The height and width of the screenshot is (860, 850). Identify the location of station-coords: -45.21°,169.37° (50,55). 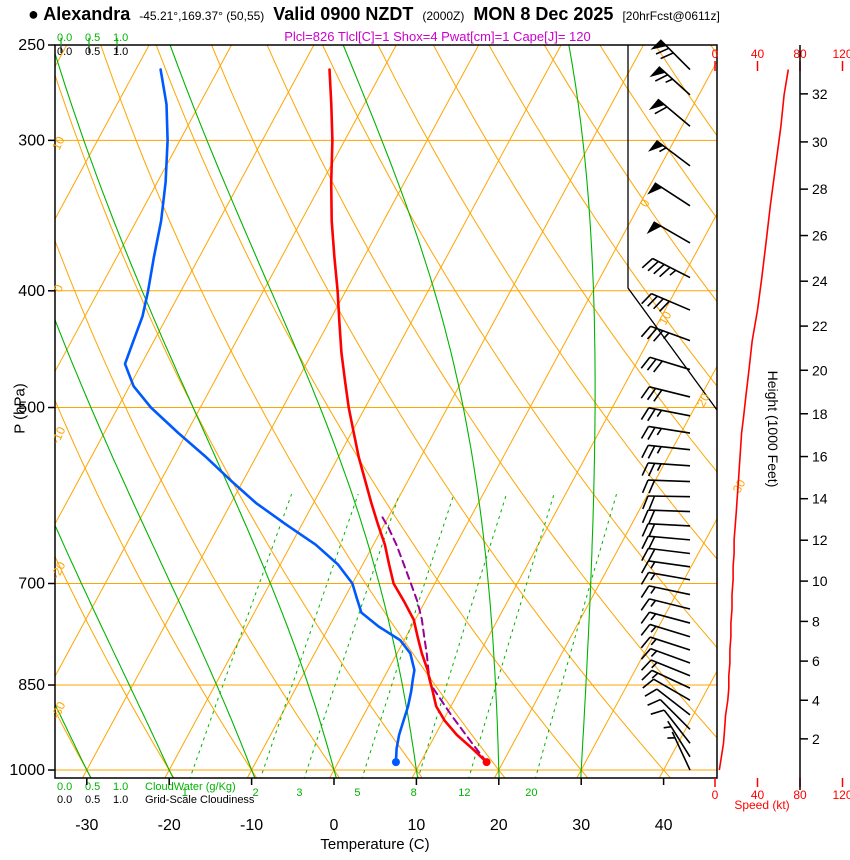
(202, 16).